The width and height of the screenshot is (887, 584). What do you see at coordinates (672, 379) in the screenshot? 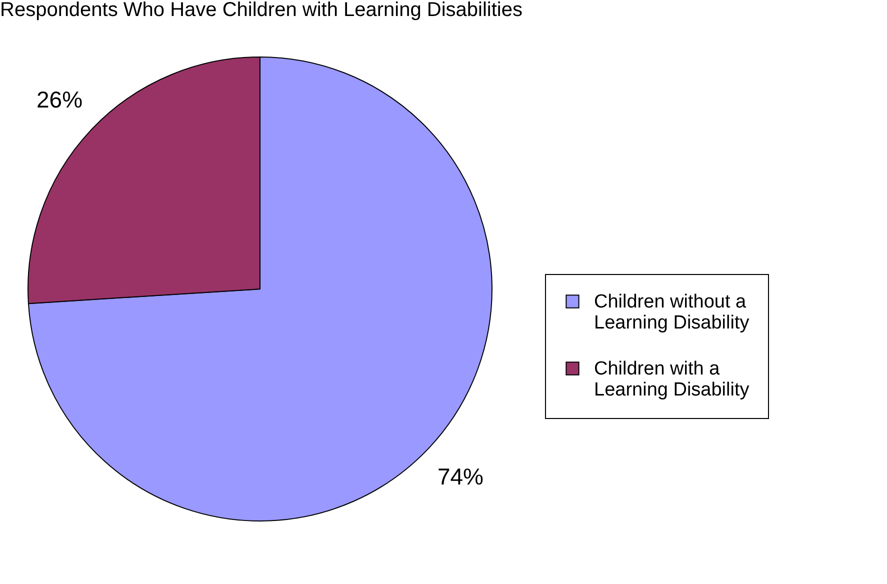
I see `legend-label: Children with a Learning Disability` at bounding box center [672, 379].